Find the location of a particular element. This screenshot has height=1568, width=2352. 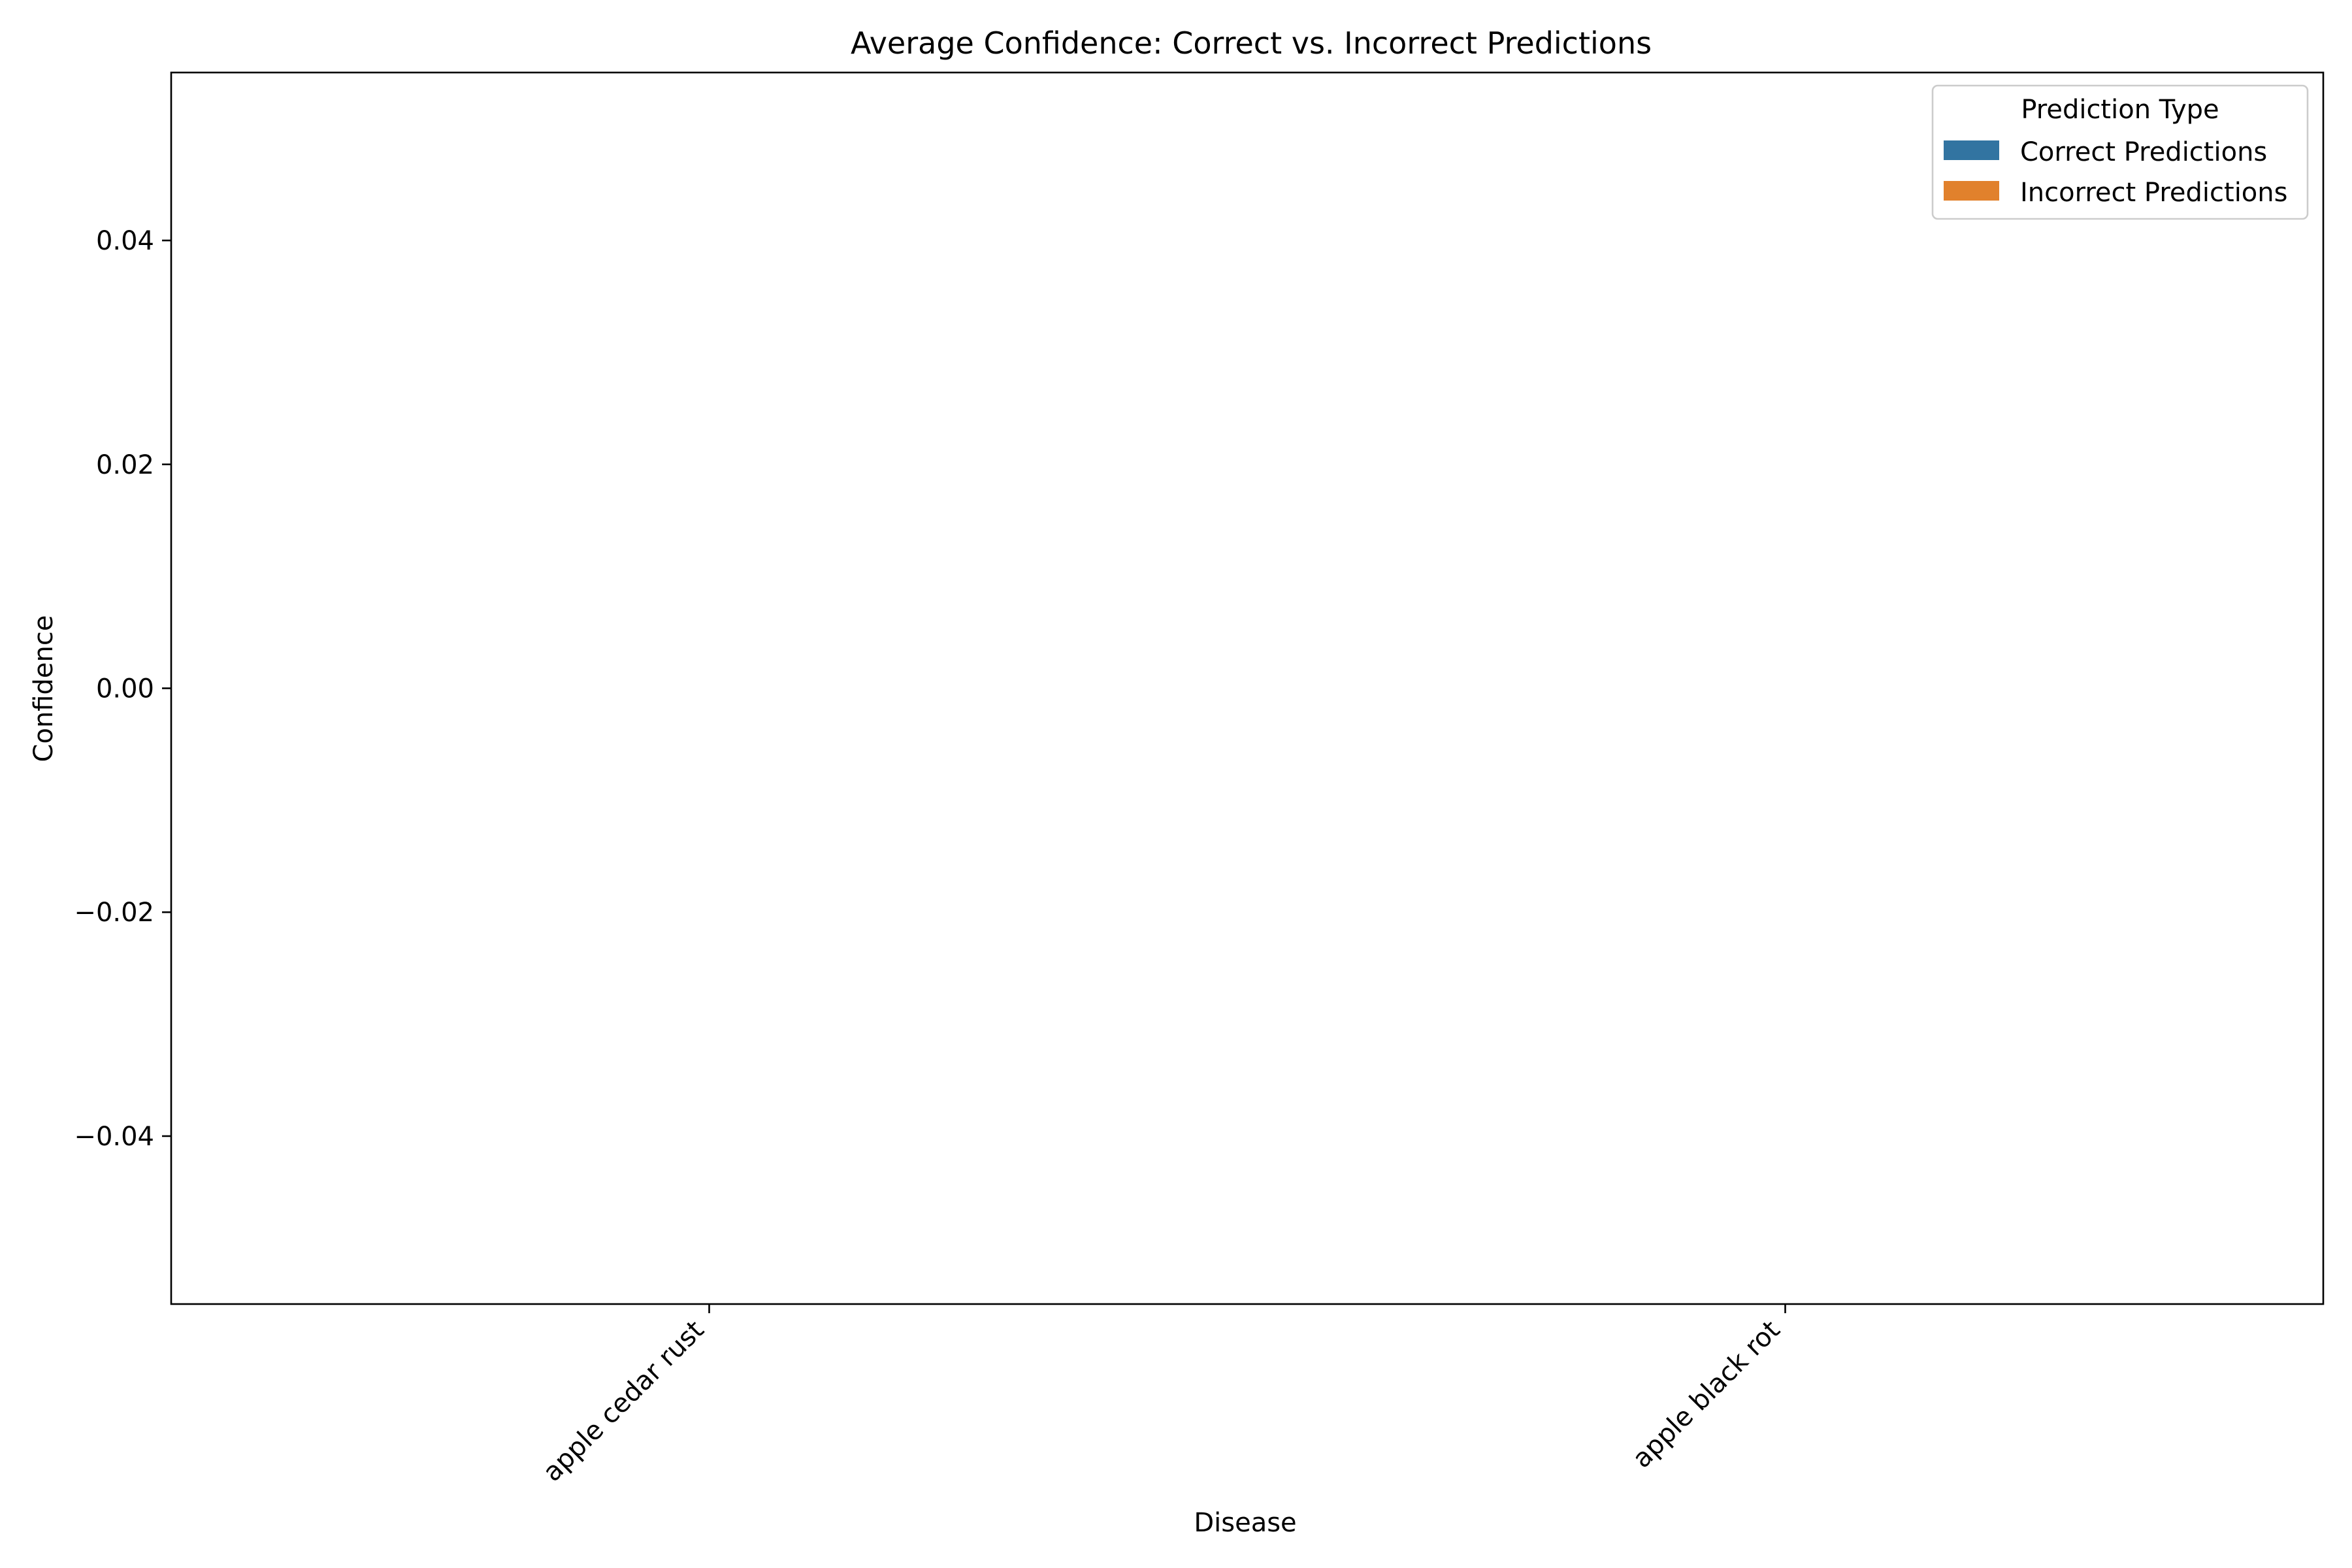

y-tick-label: 0.00 is located at coordinates (125, 689).